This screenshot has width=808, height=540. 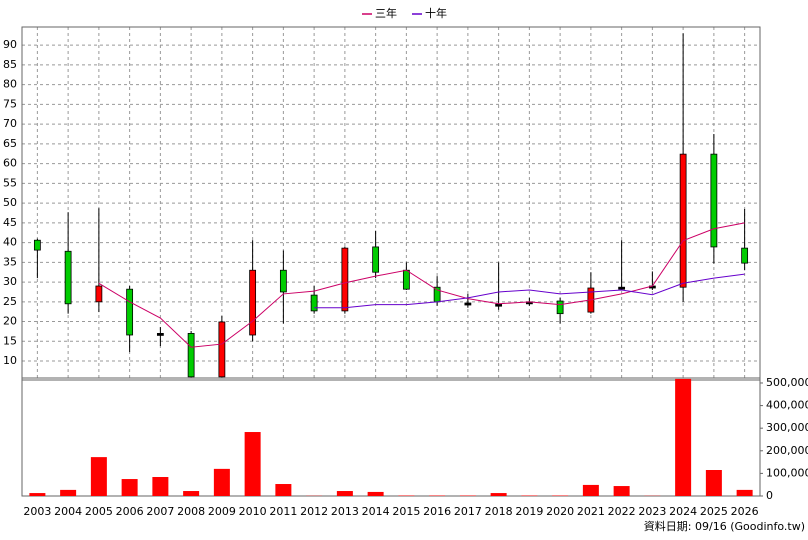 What do you see at coordinates (714, 511) in the screenshot?
I see `x-tick-label: 2025` at bounding box center [714, 511].